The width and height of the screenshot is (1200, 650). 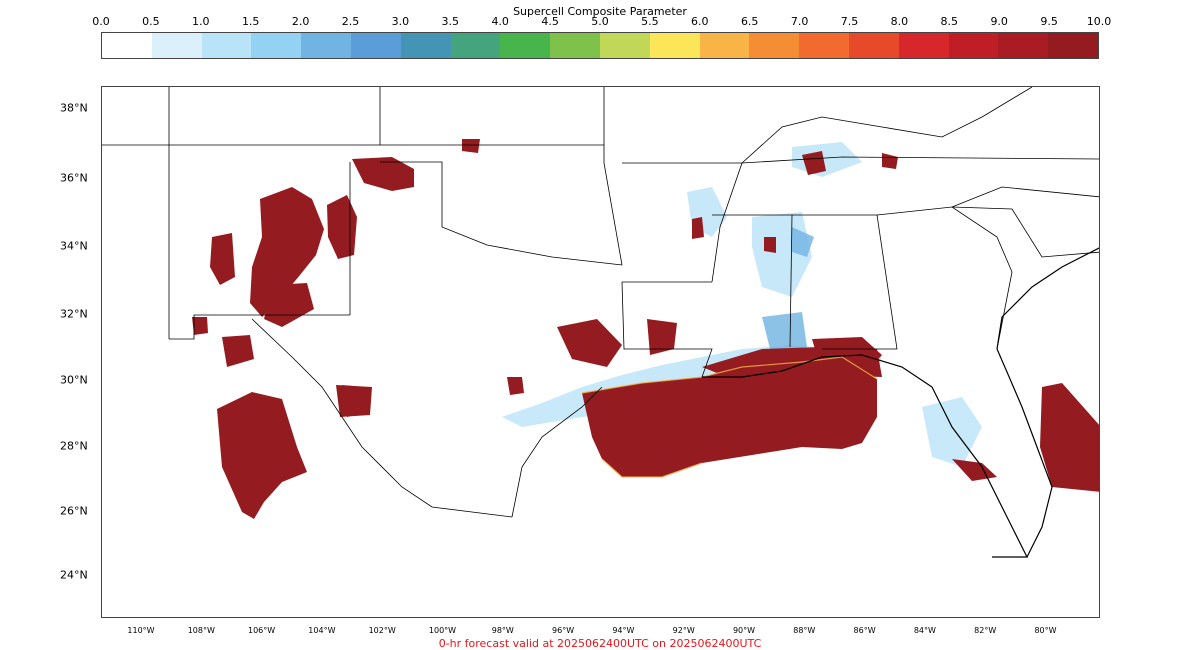 I want to click on scp-area-la-east, so click(x=662, y=337).